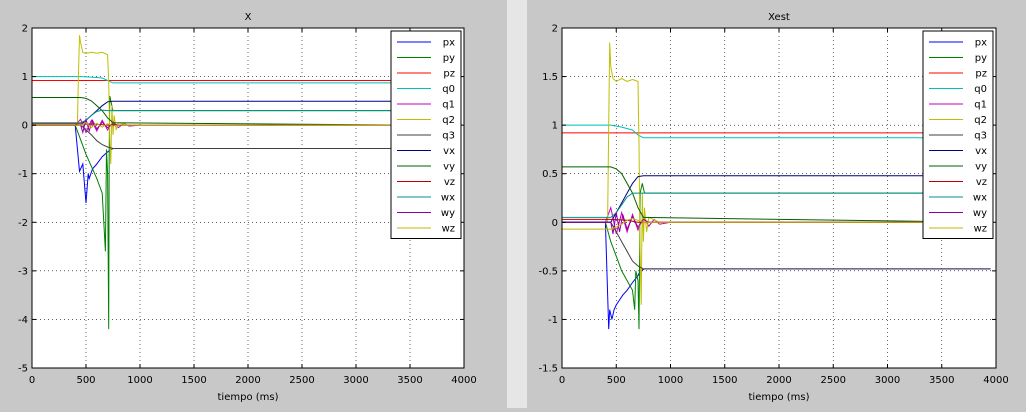 This screenshot has height=412, width=1026. Describe the element at coordinates (23, 369) in the screenshot. I see `y-tick-label: -5` at that location.